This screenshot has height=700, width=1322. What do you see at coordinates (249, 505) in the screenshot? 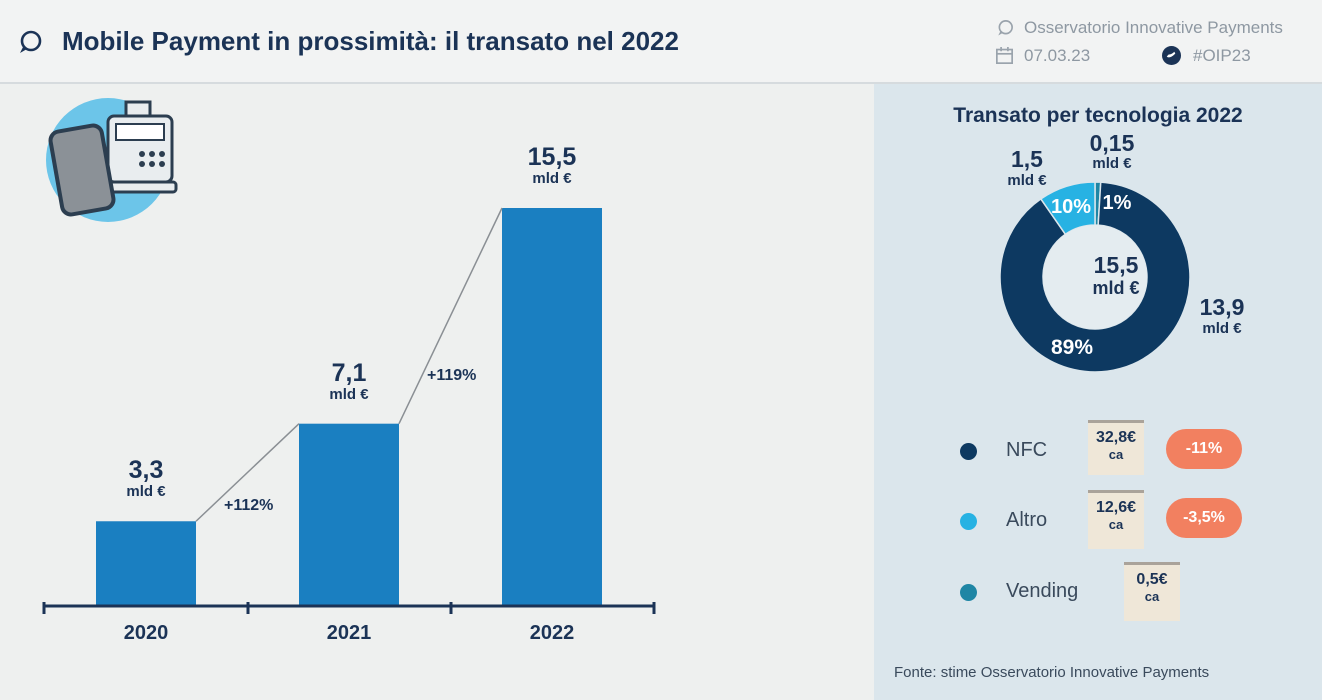
I see `growth-label: +112%` at bounding box center [249, 505].